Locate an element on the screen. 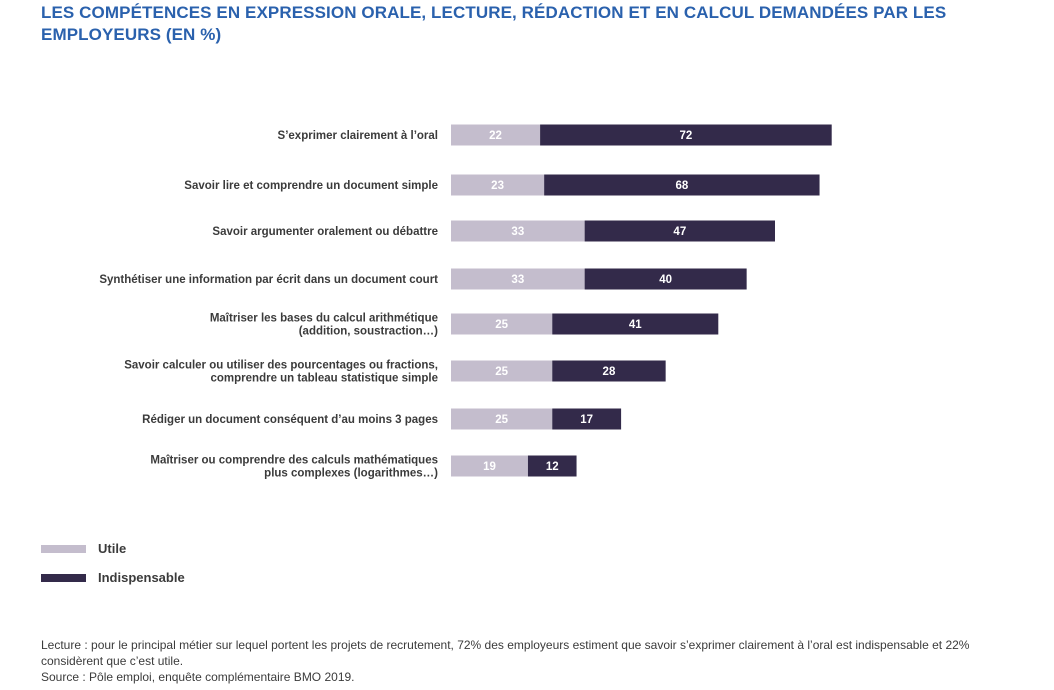 This screenshot has width=1054, height=690. data-label-utile: 22 is located at coordinates (495, 136).